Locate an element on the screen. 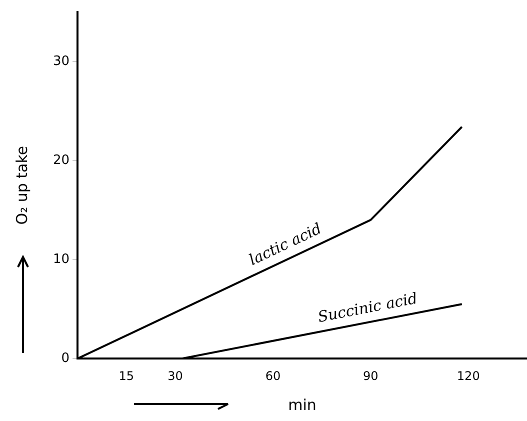 The image size is (527, 421). text: lactic acid is located at coordinates (285, 244).